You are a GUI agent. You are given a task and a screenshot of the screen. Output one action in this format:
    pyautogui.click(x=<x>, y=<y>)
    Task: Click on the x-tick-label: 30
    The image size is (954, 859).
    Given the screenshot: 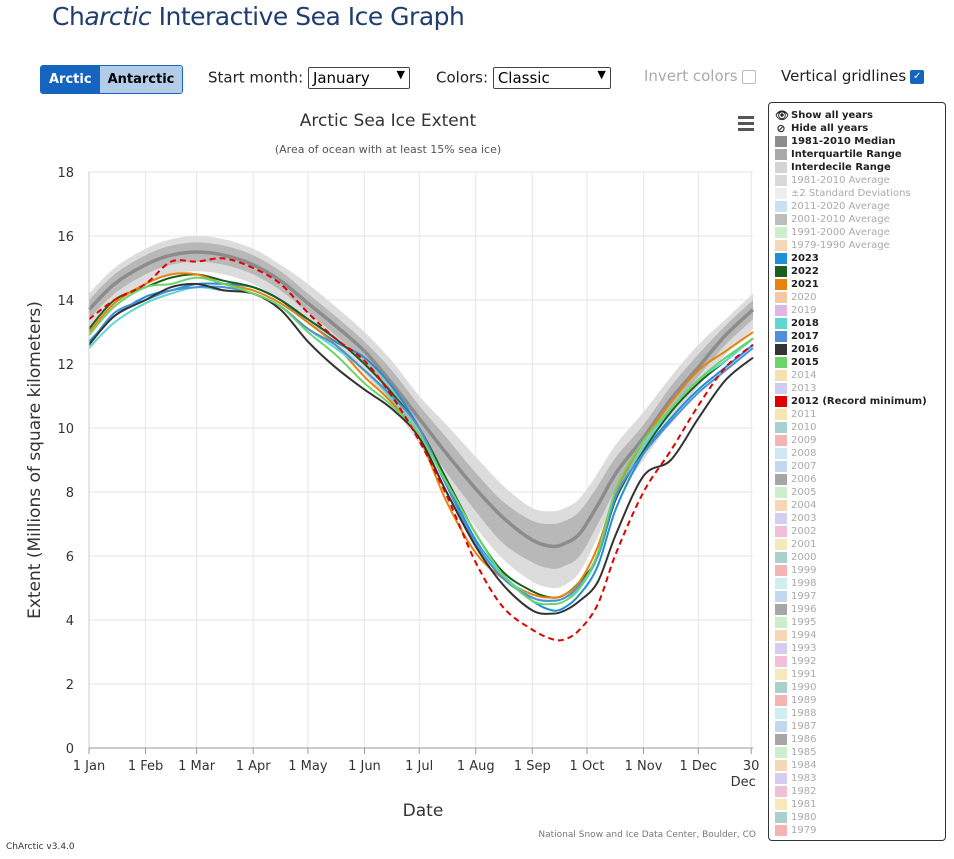 What is the action you would take?
    pyautogui.click(x=751, y=766)
    